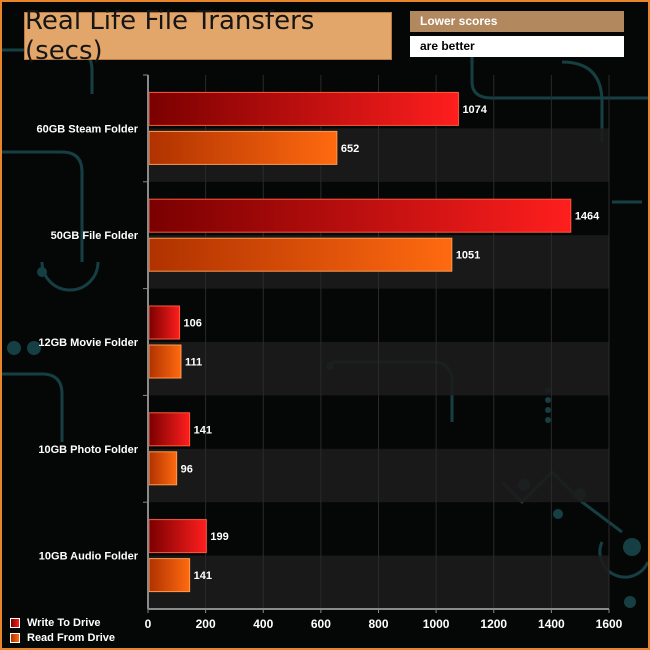 This screenshot has height=650, width=650. Describe the element at coordinates (71, 637) in the screenshot. I see `legend-label-read: Read From Drive` at that location.